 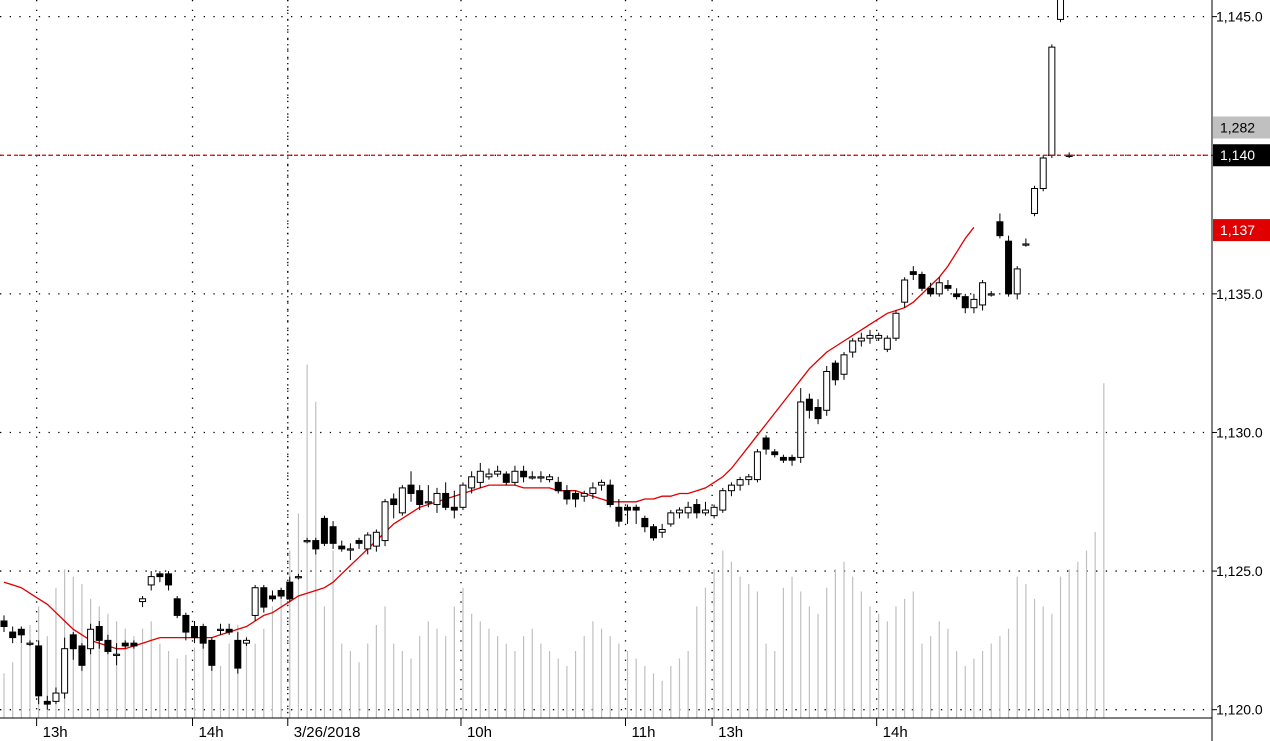 I want to click on x-tick-label-1: 14h, so click(x=211, y=732).